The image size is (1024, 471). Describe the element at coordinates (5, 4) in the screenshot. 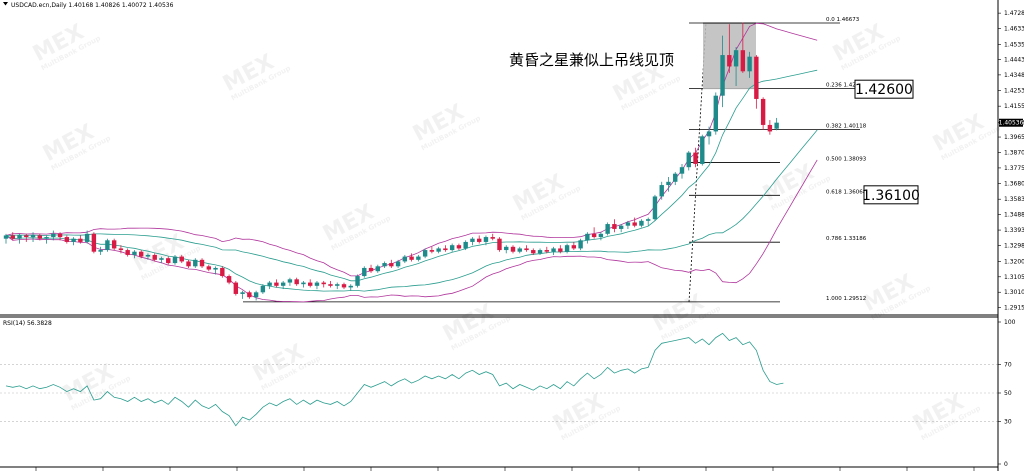

I see `dropdown-arrow-icon` at that location.